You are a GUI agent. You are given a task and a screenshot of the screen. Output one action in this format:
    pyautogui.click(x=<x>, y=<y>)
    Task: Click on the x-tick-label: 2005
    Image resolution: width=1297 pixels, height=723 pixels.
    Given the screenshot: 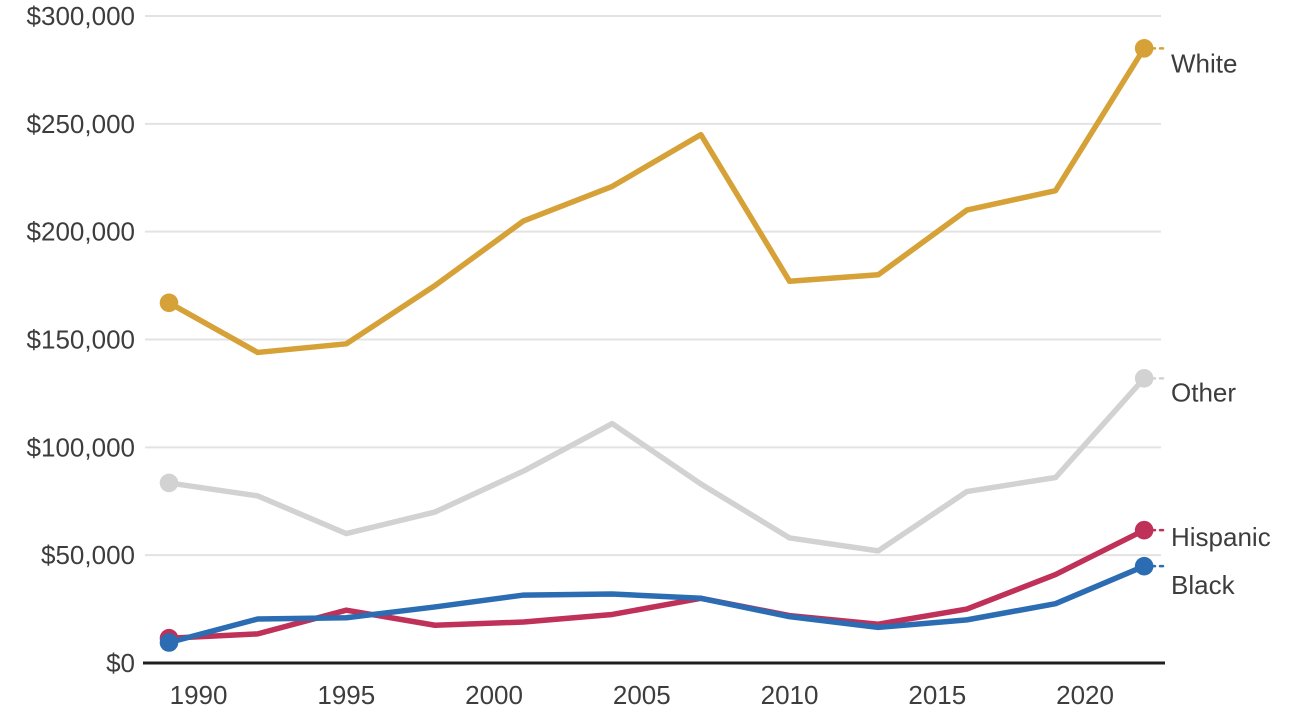 What is the action you would take?
    pyautogui.click(x=642, y=695)
    